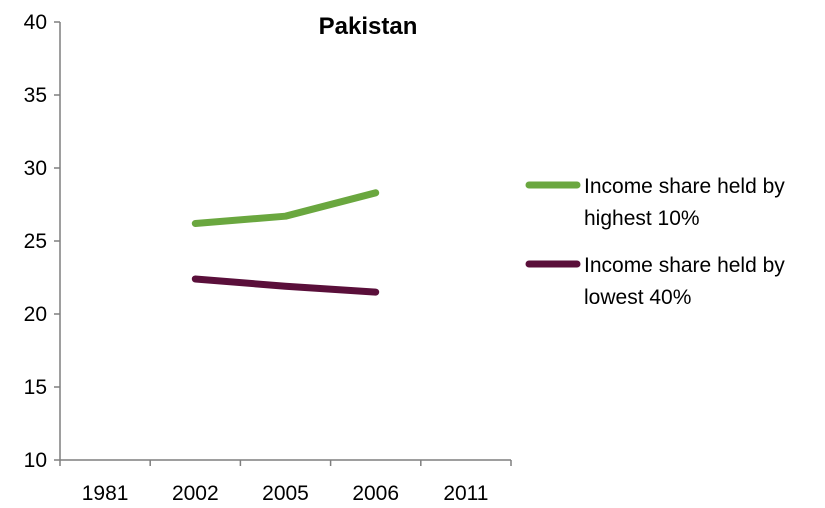  Describe the element at coordinates (105, 493) in the screenshot. I see `x-tick-label: 1981` at that location.